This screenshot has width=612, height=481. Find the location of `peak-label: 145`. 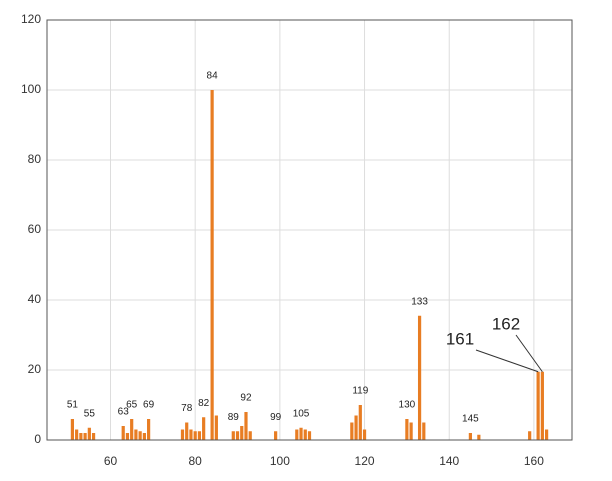

peak-label: 145 is located at coordinates (470, 419).